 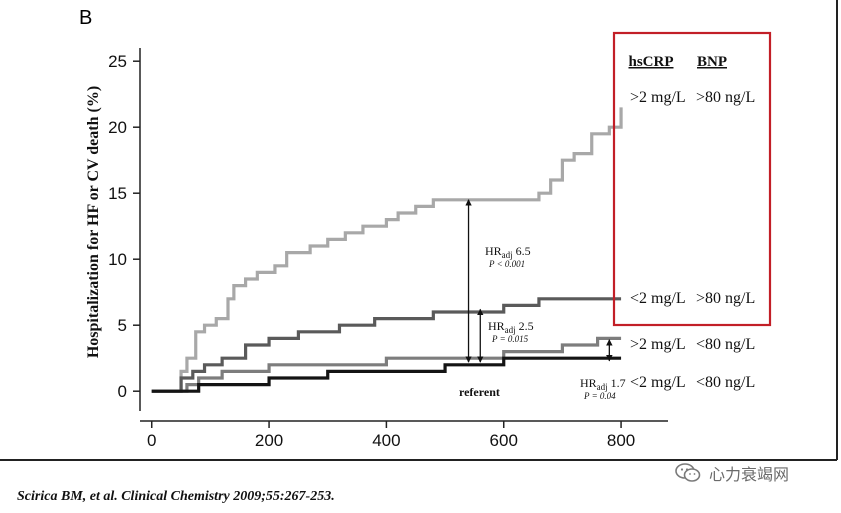 What do you see at coordinates (122, 325) in the screenshot?
I see `y-tick-label-5: 5` at bounding box center [122, 325].